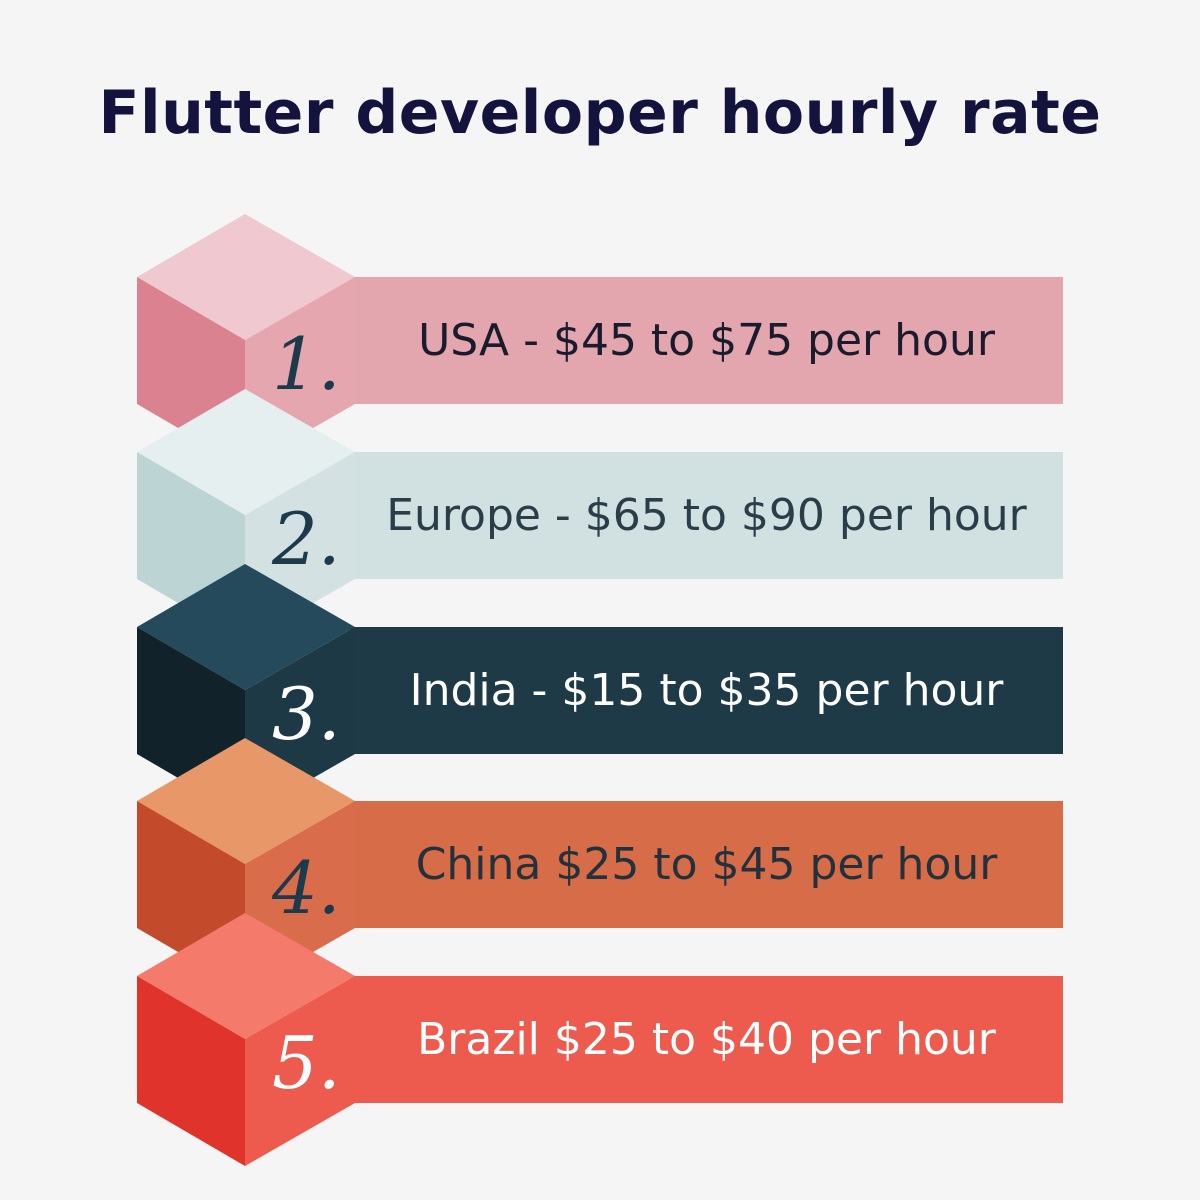 The height and width of the screenshot is (1200, 1200). Describe the element at coordinates (191, 1071) in the screenshot. I see `cube-left-face` at that location.